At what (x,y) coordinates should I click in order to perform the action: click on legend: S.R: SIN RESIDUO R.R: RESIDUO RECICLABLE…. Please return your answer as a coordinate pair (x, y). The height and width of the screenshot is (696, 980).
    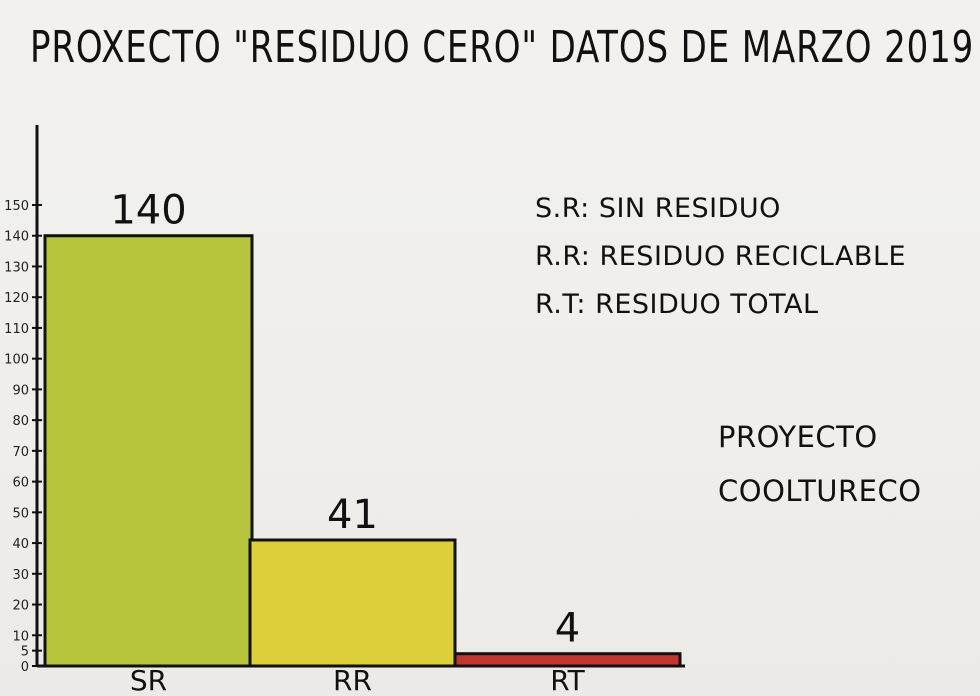
    Looking at the image, I should click on (745, 257).